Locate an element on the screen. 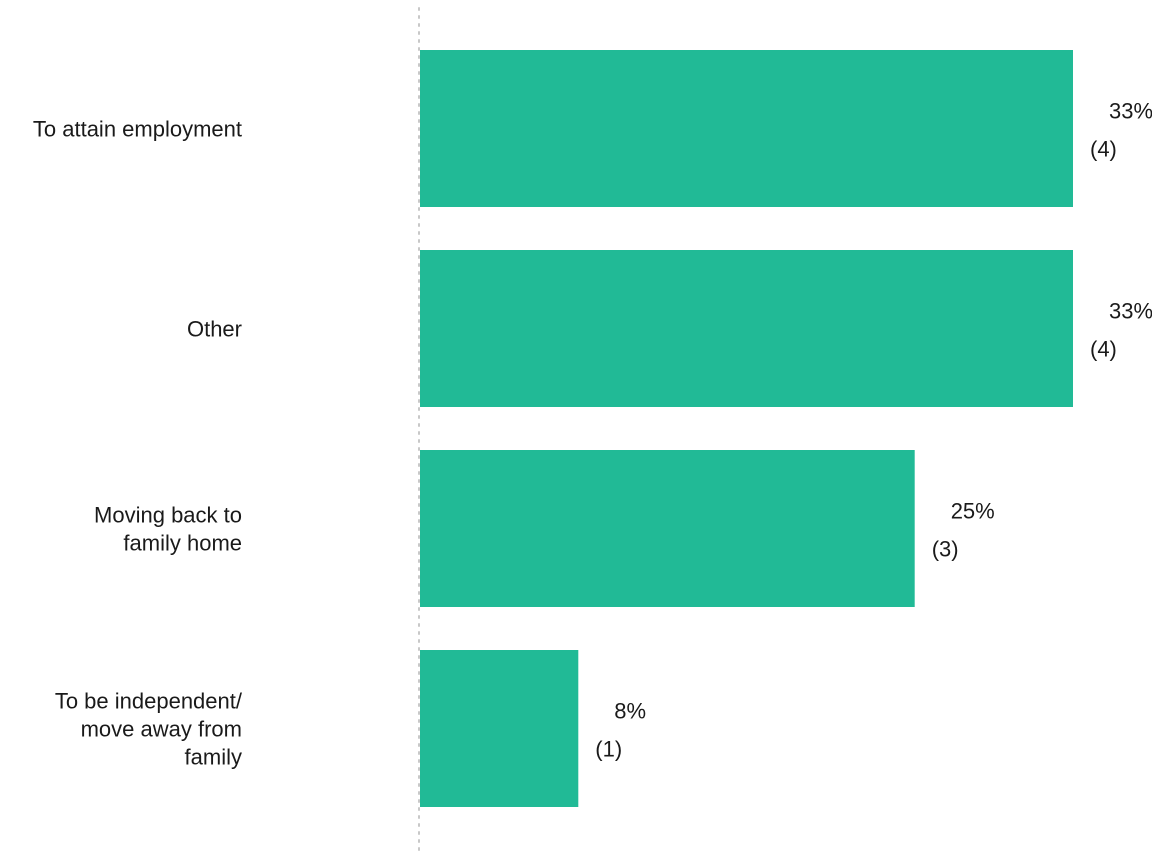  category-label: Moving back to family home is located at coordinates (168, 529).